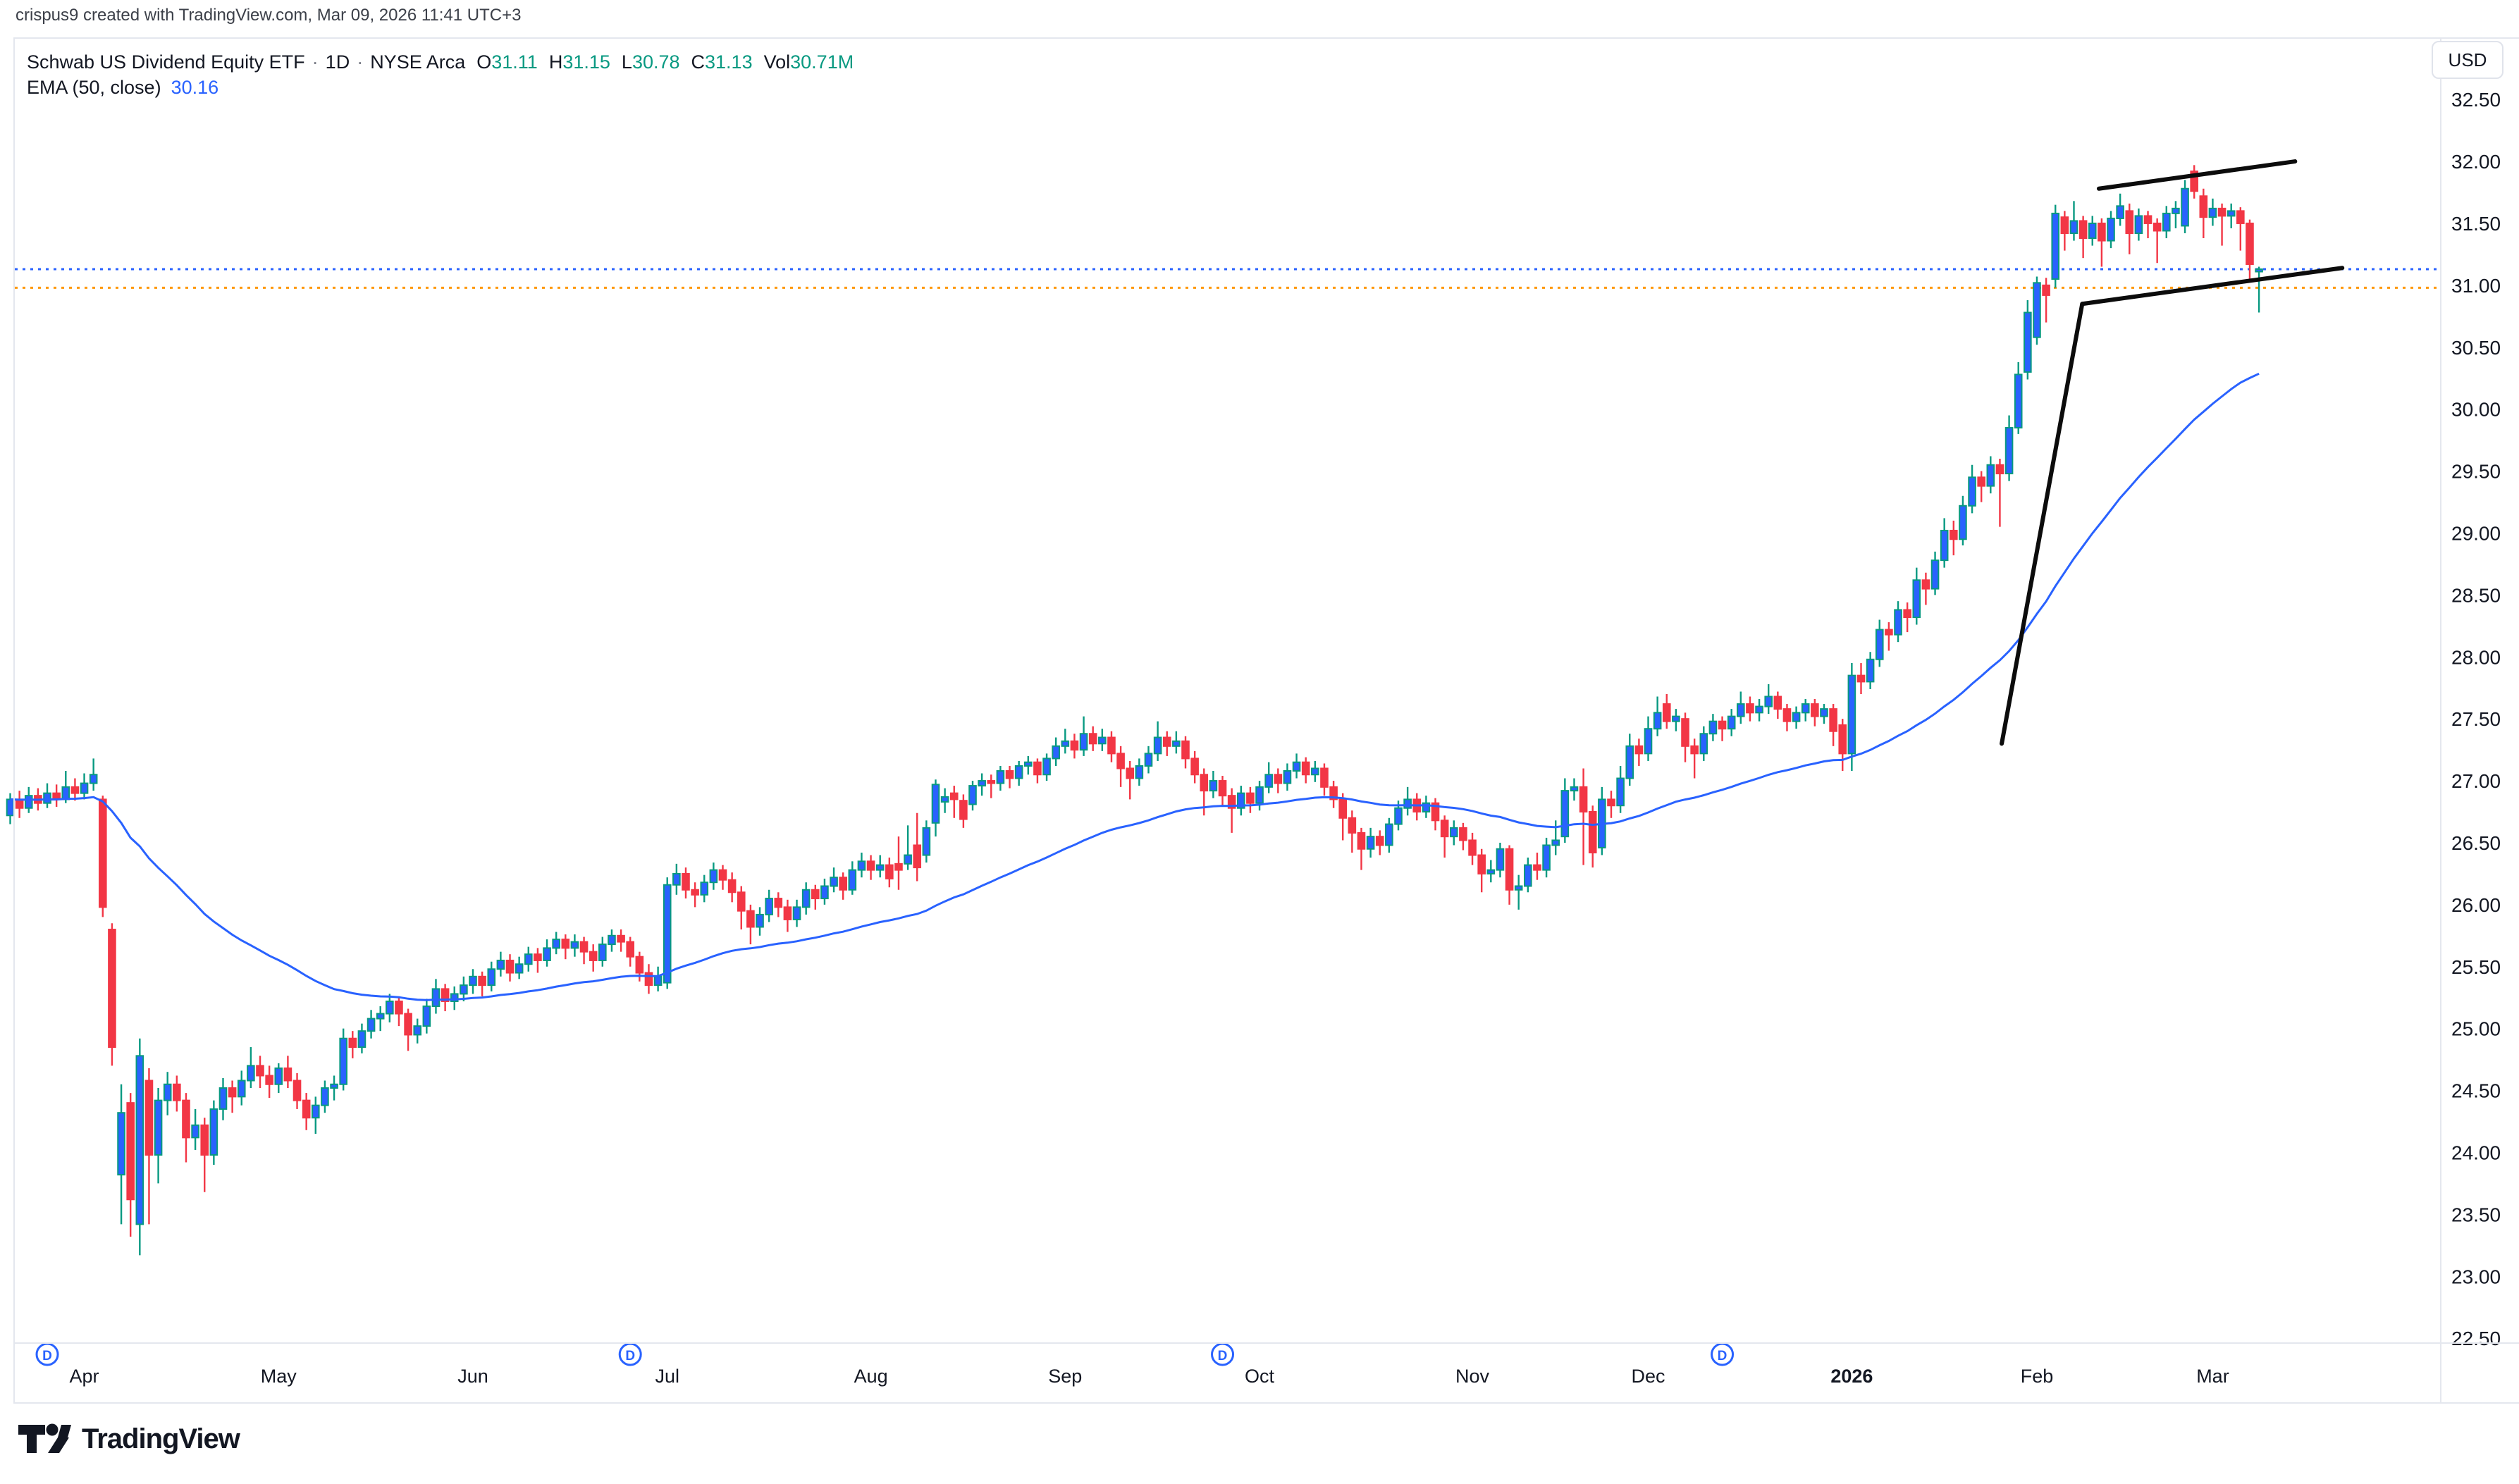 The height and width of the screenshot is (1484, 2519). What do you see at coordinates (2212, 286) in the screenshot?
I see `channel-lower-trendline` at bounding box center [2212, 286].